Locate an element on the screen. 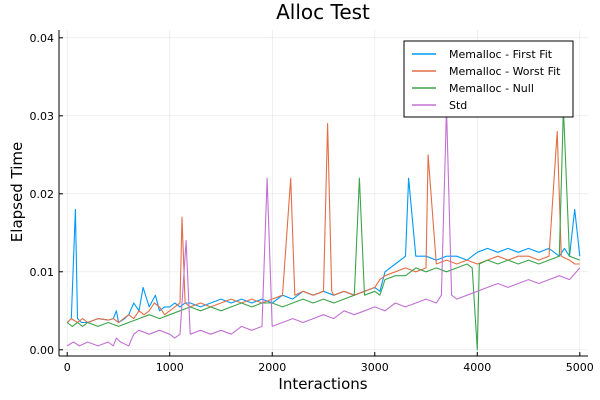 Image resolution: width=600 pixels, height=400 pixels. legend-entry-label: Std is located at coordinates (458, 105).